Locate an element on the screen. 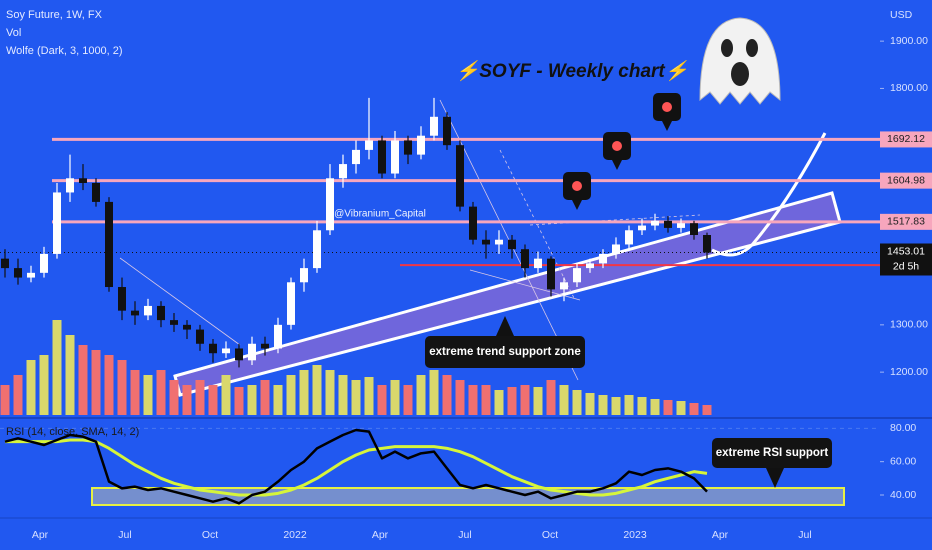 Image resolution: width=932 pixels, height=550 pixels. countdown: 2d 5h is located at coordinates (906, 266).